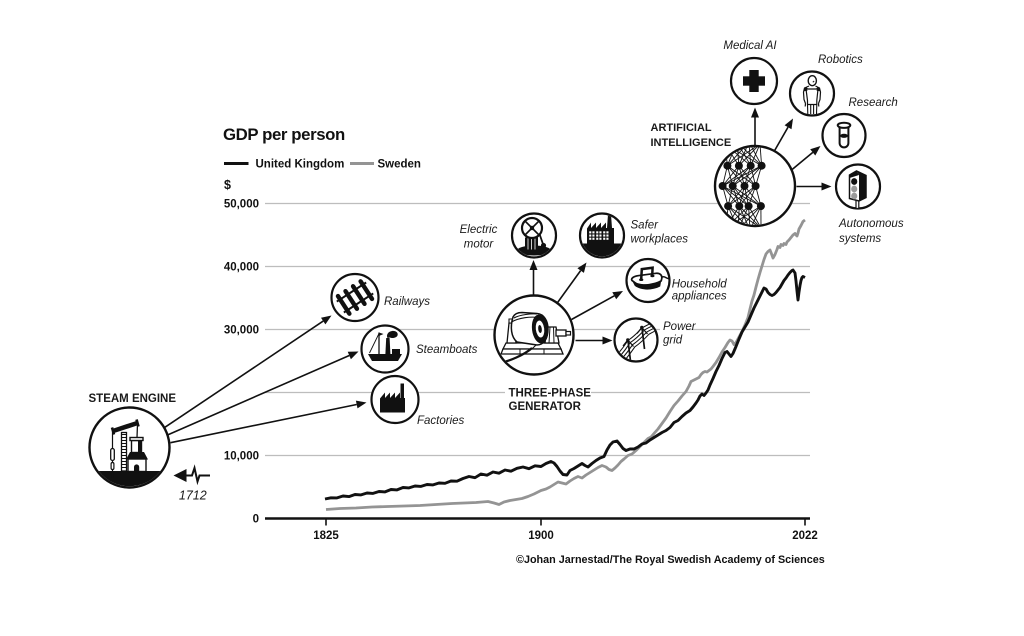  What do you see at coordinates (241, 205) in the screenshot?
I see `svg-text: 50,000` at bounding box center [241, 205].